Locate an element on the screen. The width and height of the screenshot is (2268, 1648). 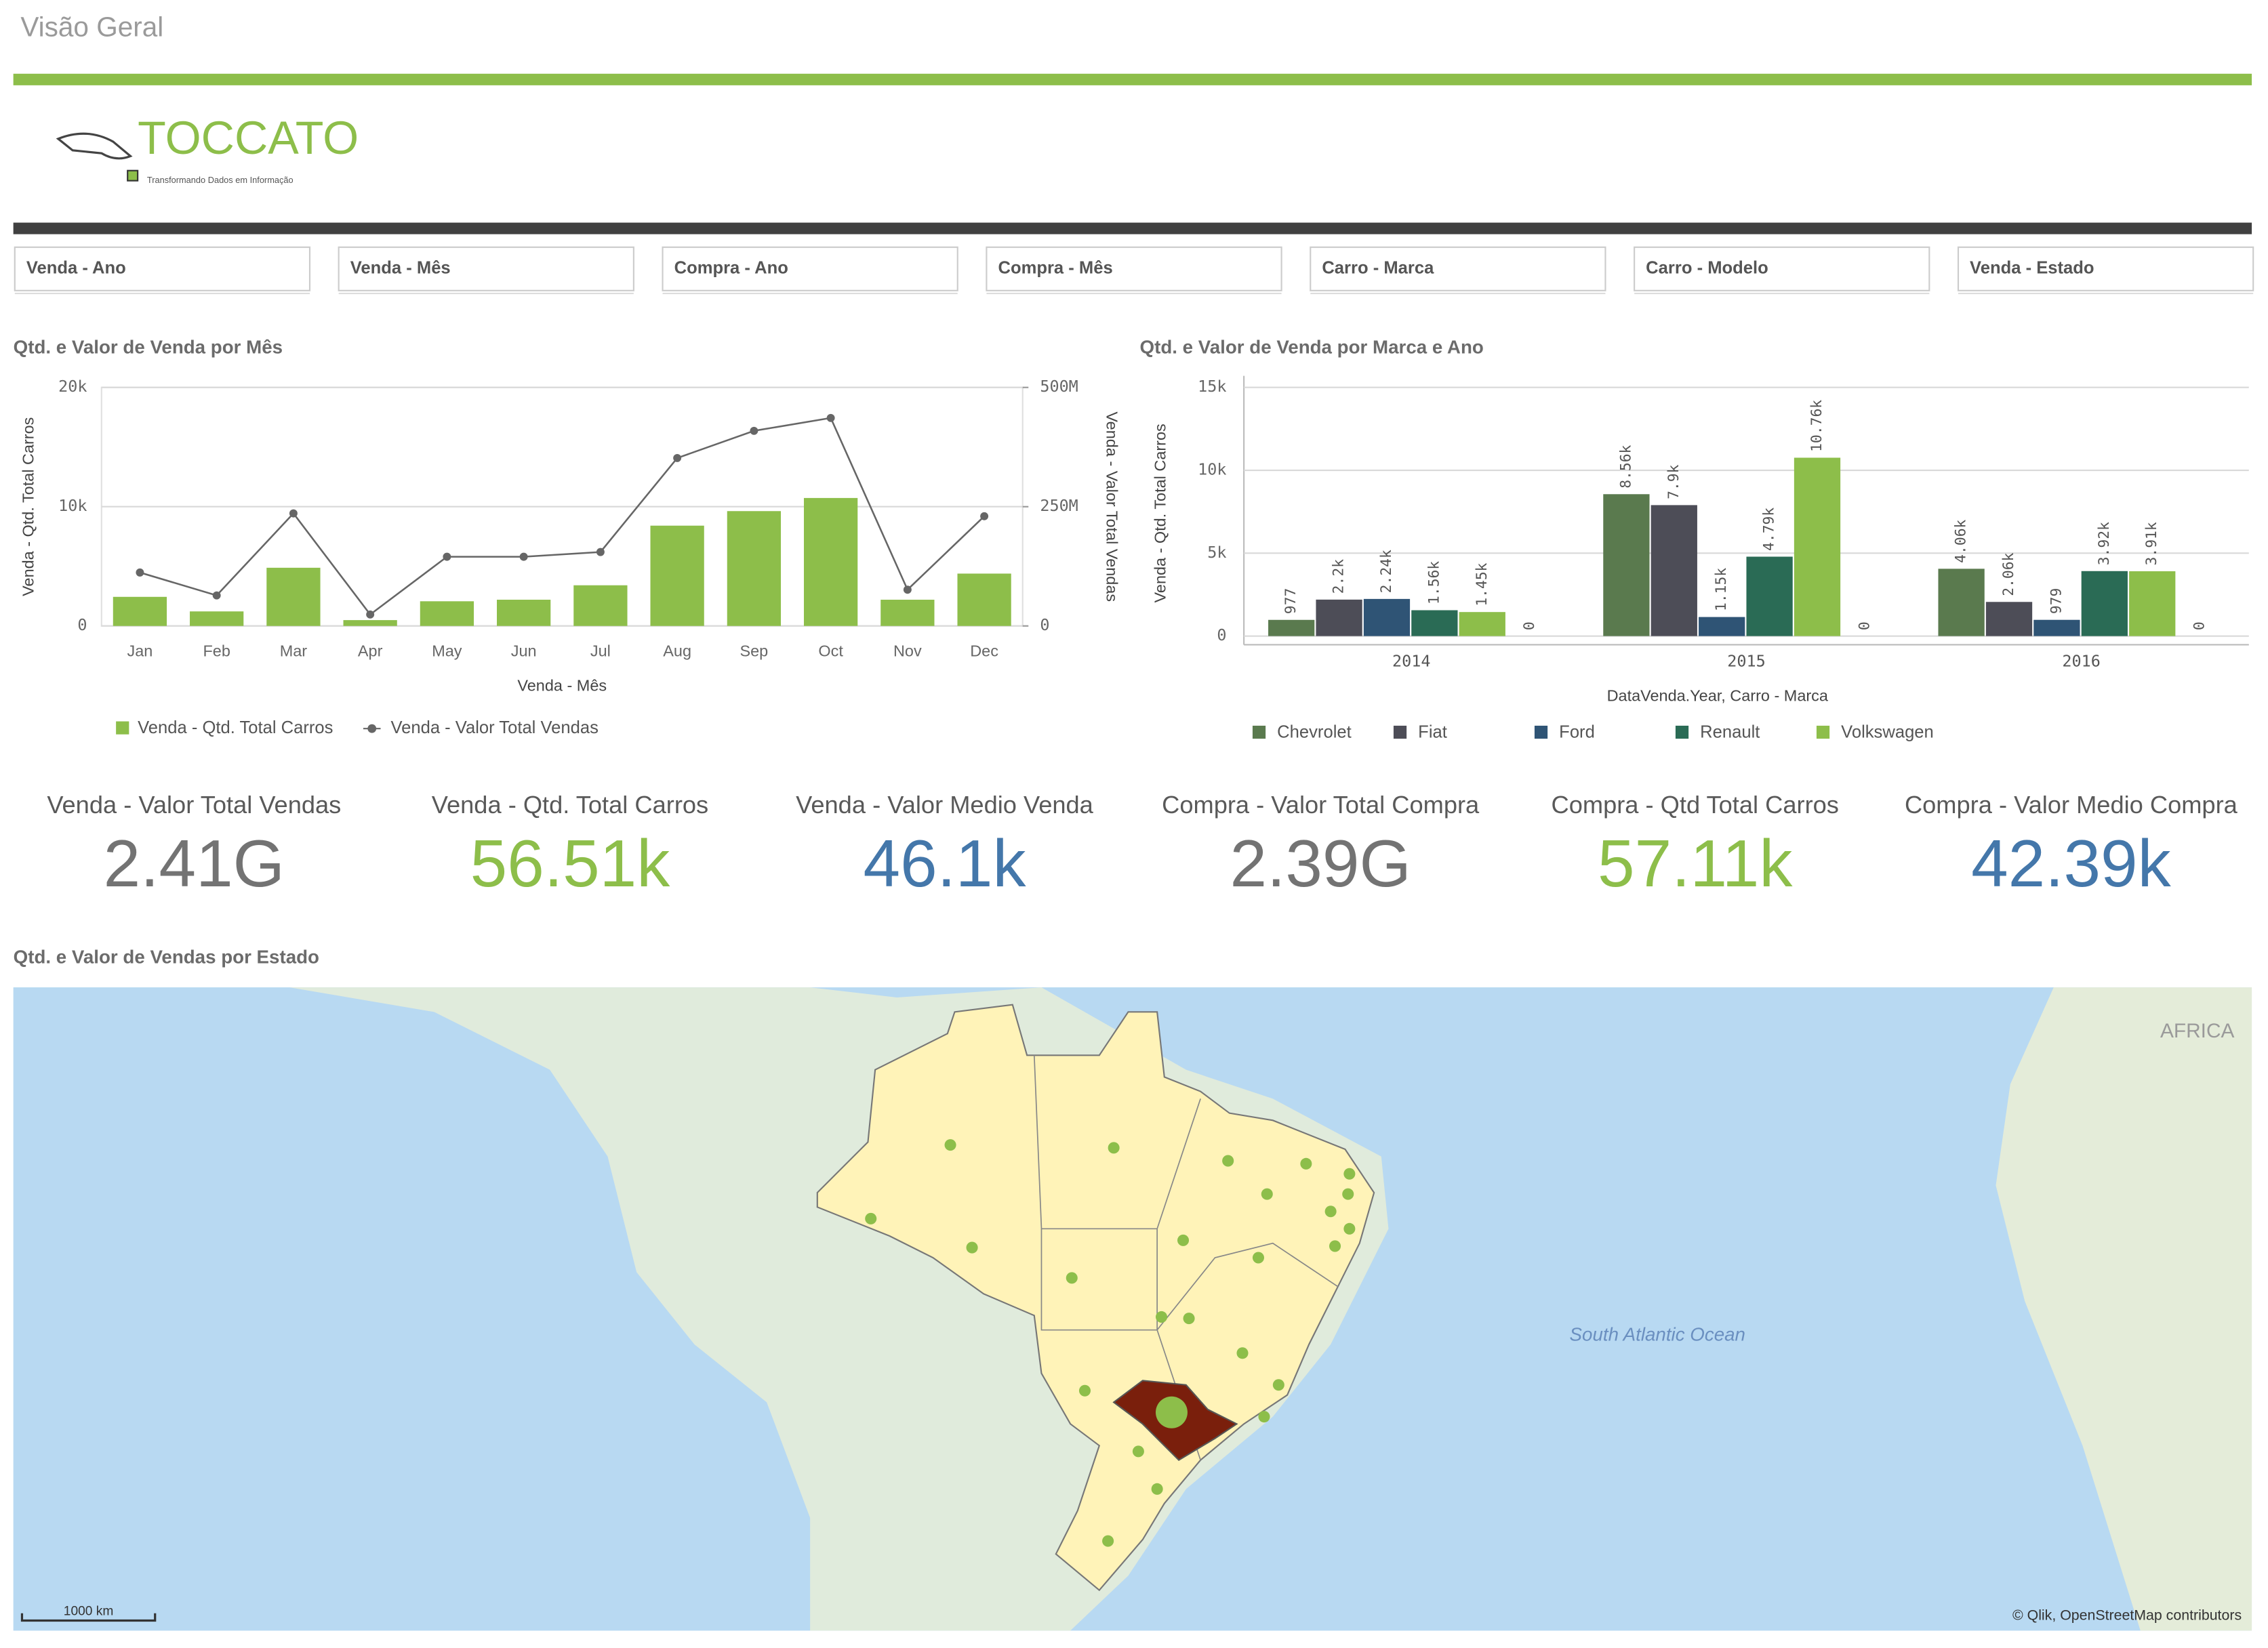
data-label: 3.91k is located at coordinates (2151, 543).